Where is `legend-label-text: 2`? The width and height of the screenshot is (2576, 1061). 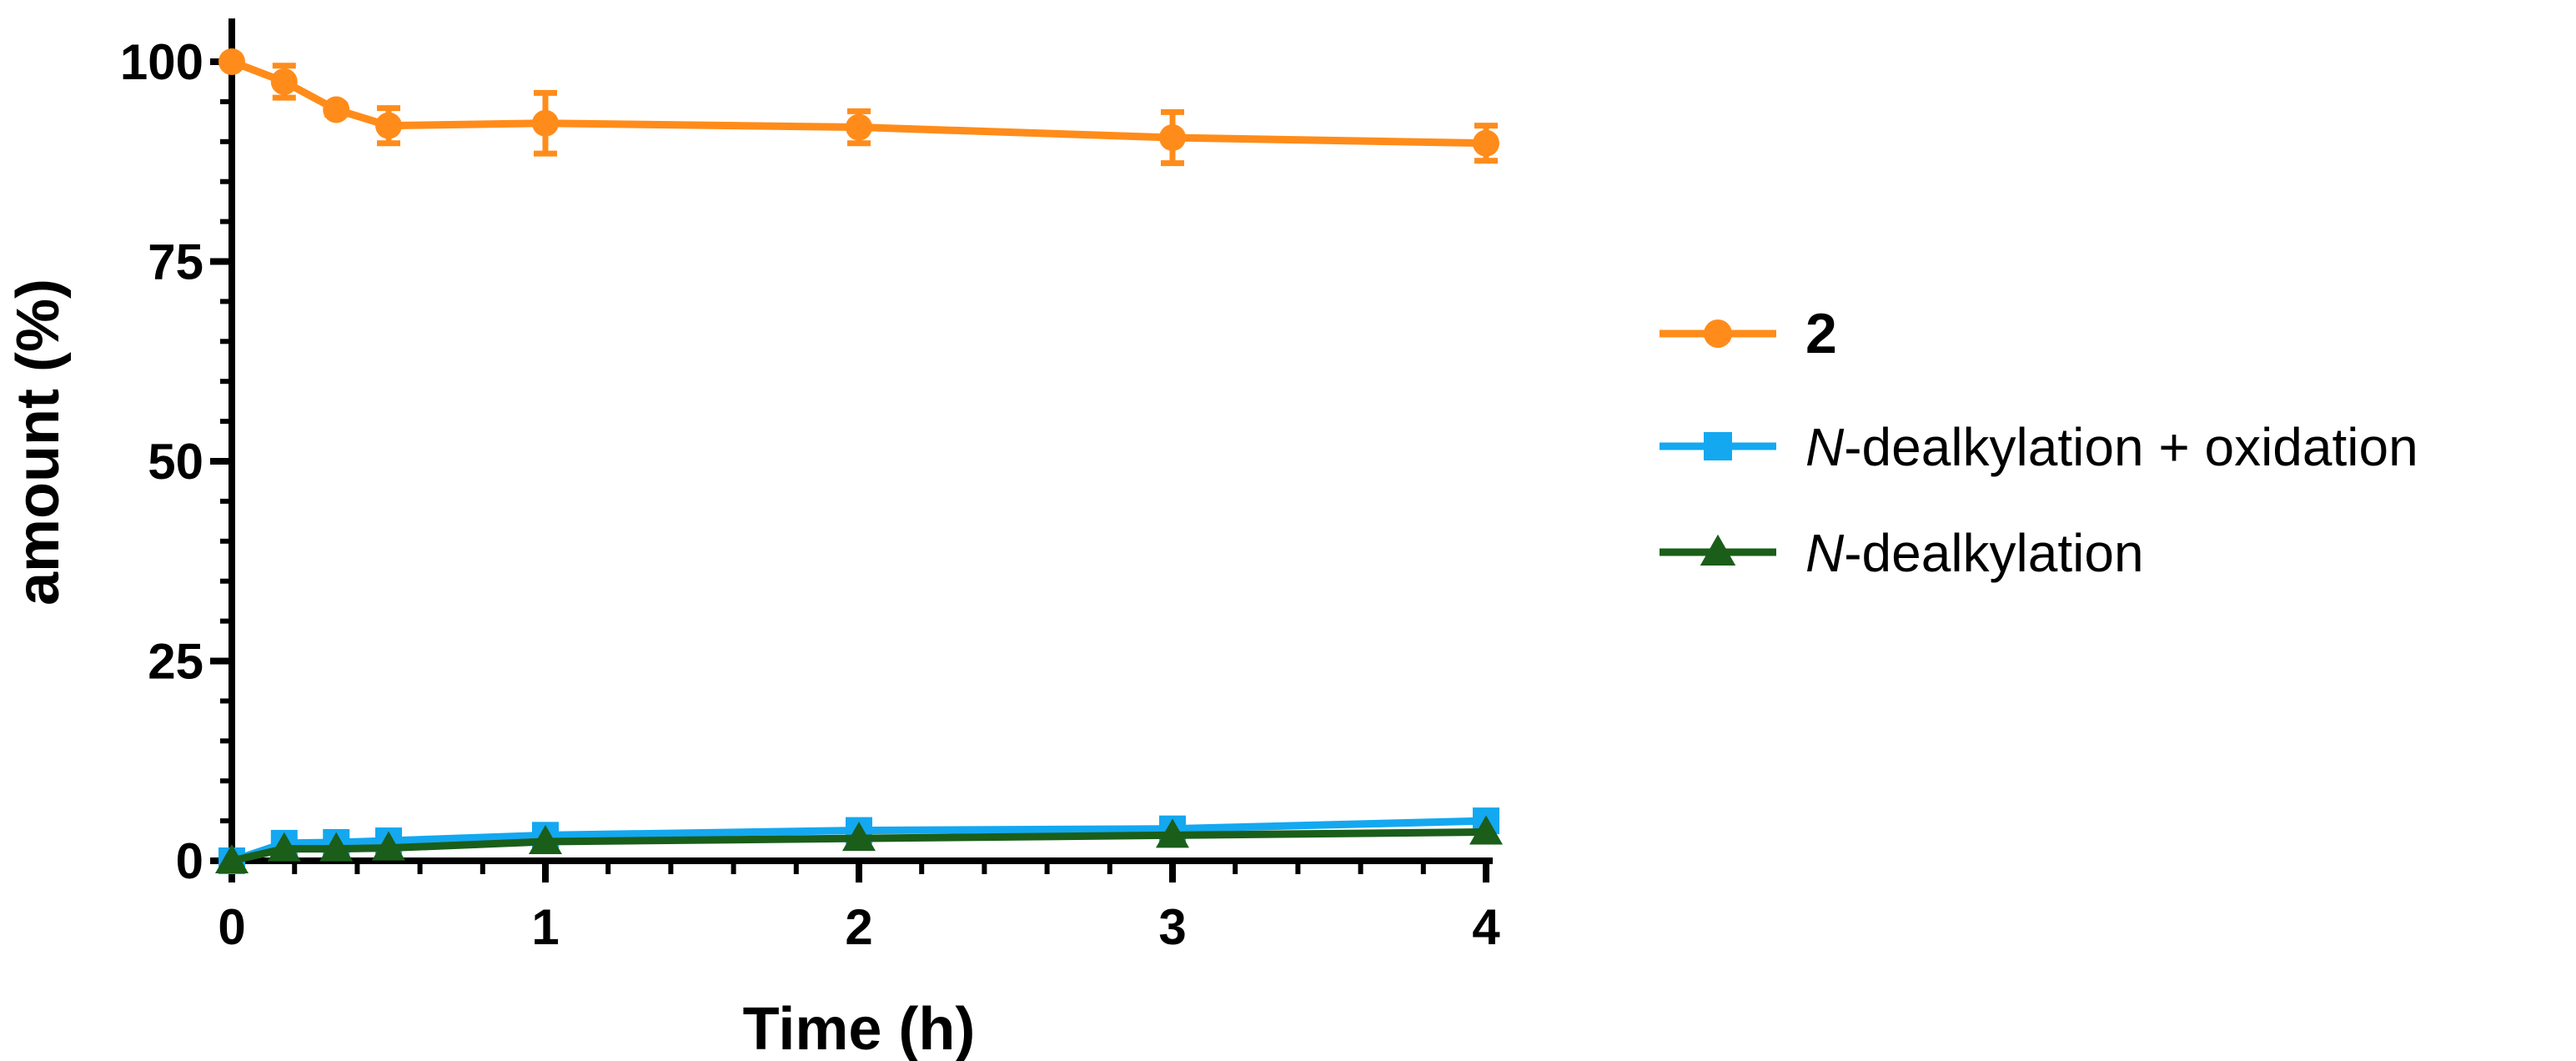 legend-label-text: 2 is located at coordinates (1821, 333).